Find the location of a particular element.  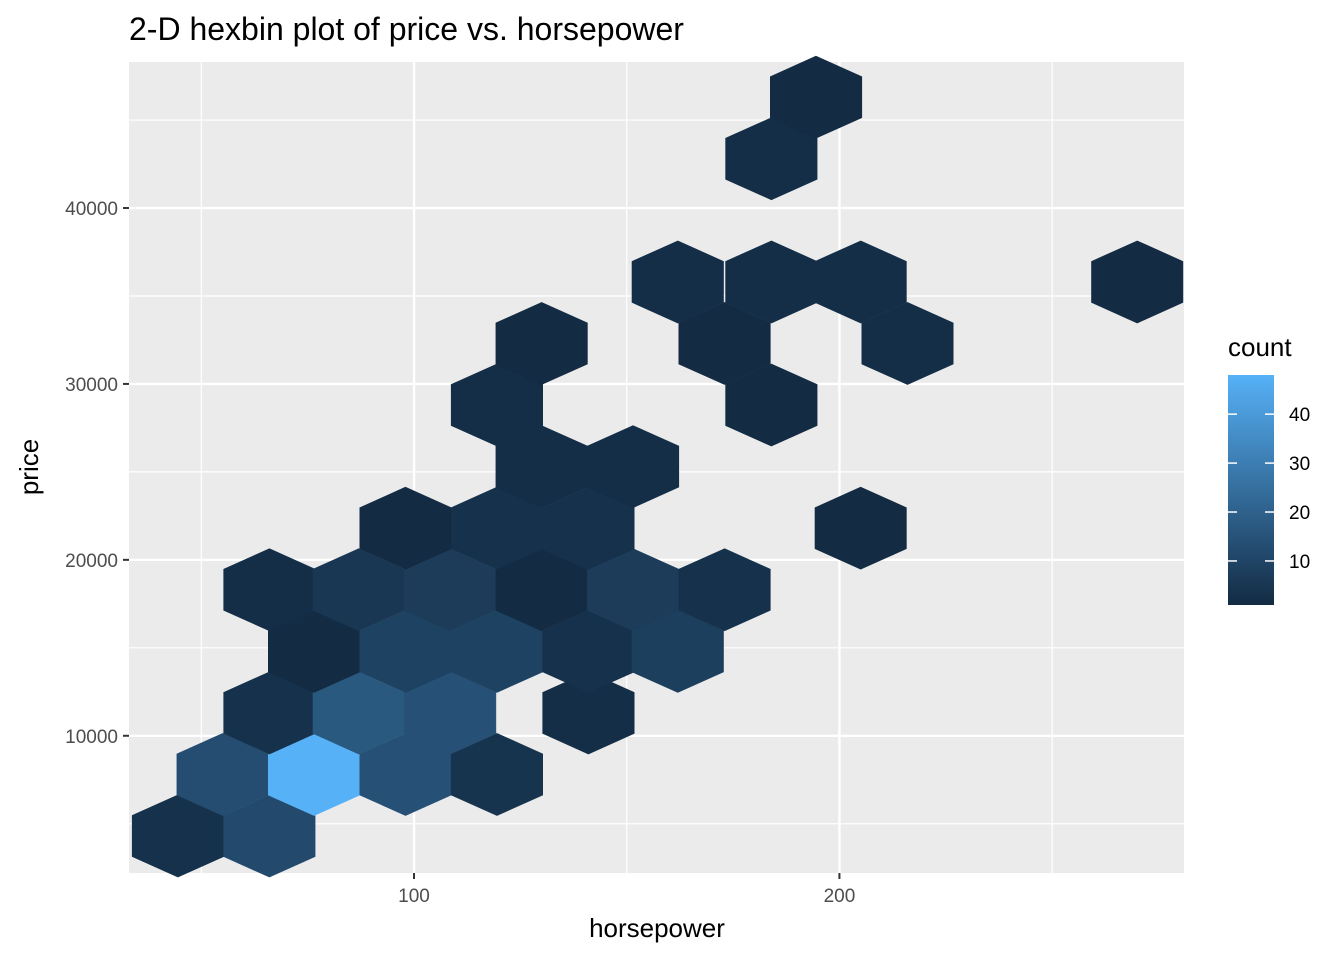

y-tick-label: 30000 is located at coordinates (91, 385).